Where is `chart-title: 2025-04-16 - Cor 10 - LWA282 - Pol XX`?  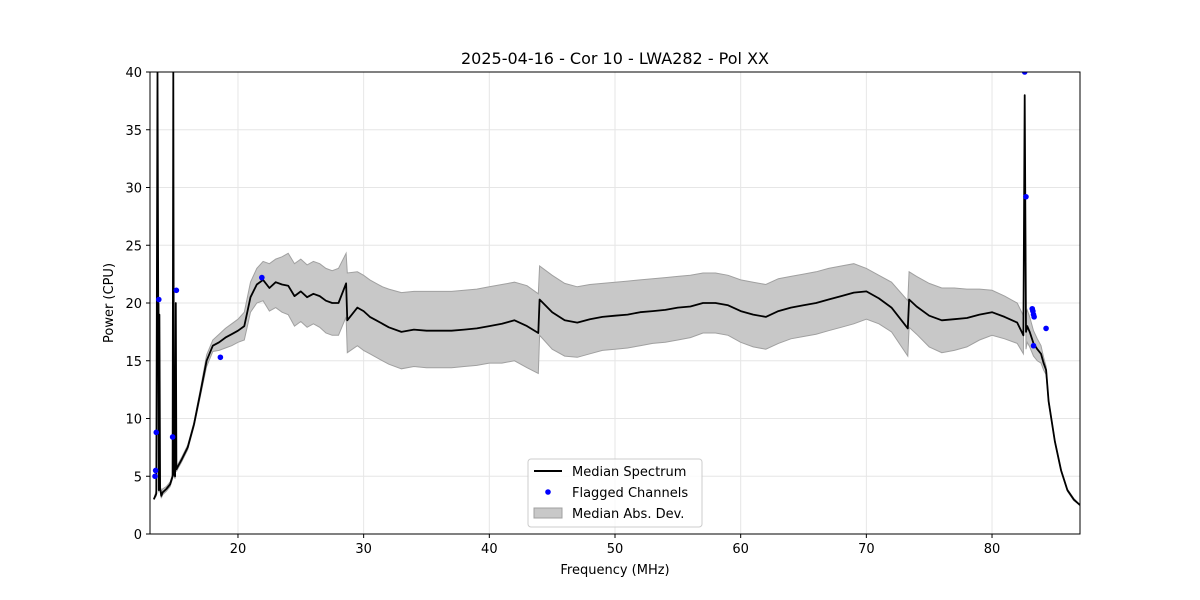
chart-title: 2025-04-16 - Cor 10 - LWA282 - Pol XX is located at coordinates (615, 58).